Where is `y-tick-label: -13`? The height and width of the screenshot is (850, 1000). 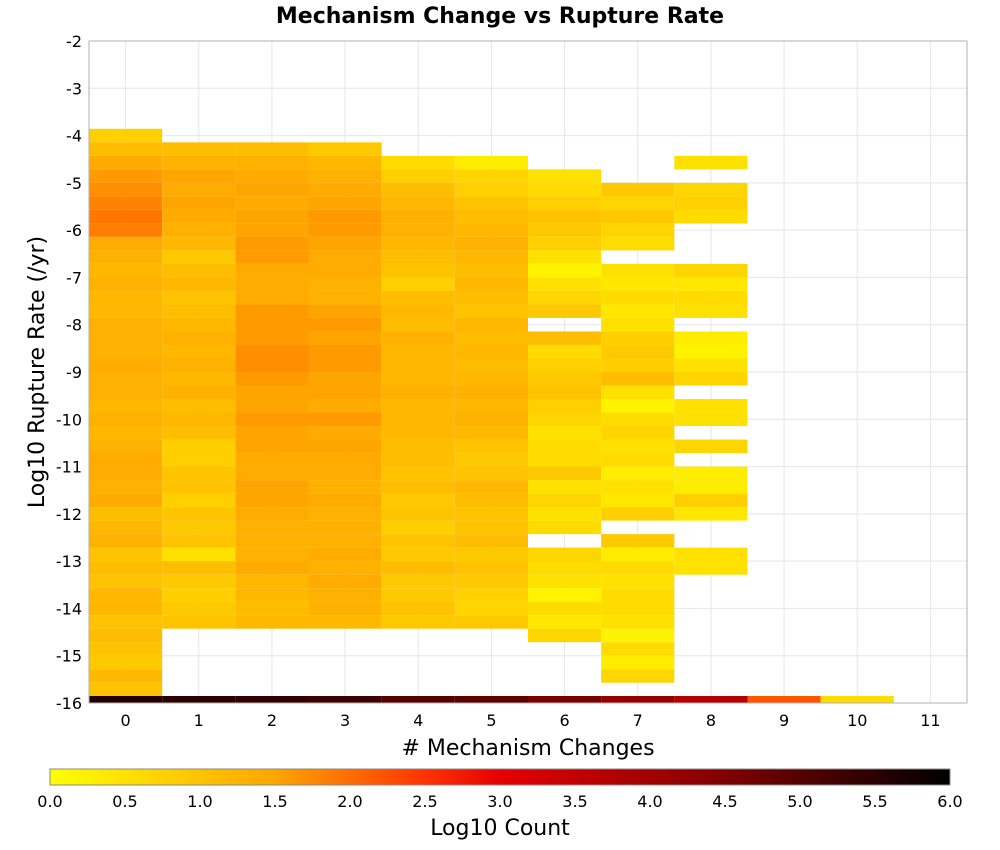
y-tick-label: -13 is located at coordinates (69, 561).